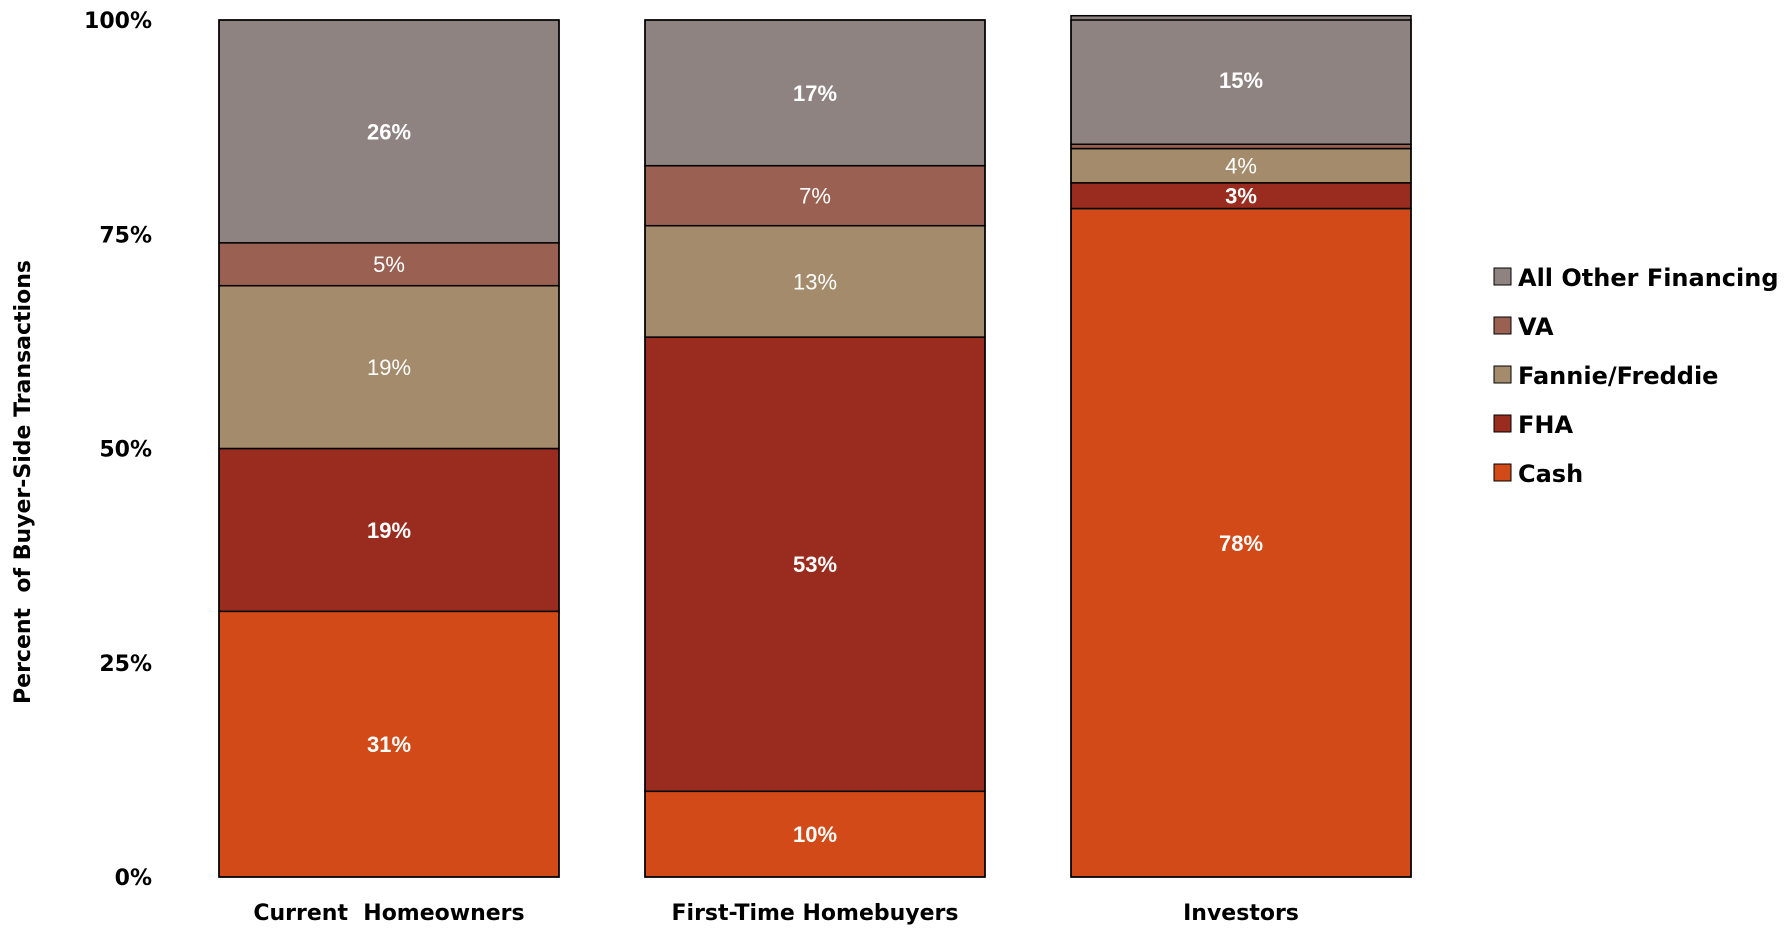 The height and width of the screenshot is (928, 1792). I want to click on y-tick-label: 75%, so click(125, 235).